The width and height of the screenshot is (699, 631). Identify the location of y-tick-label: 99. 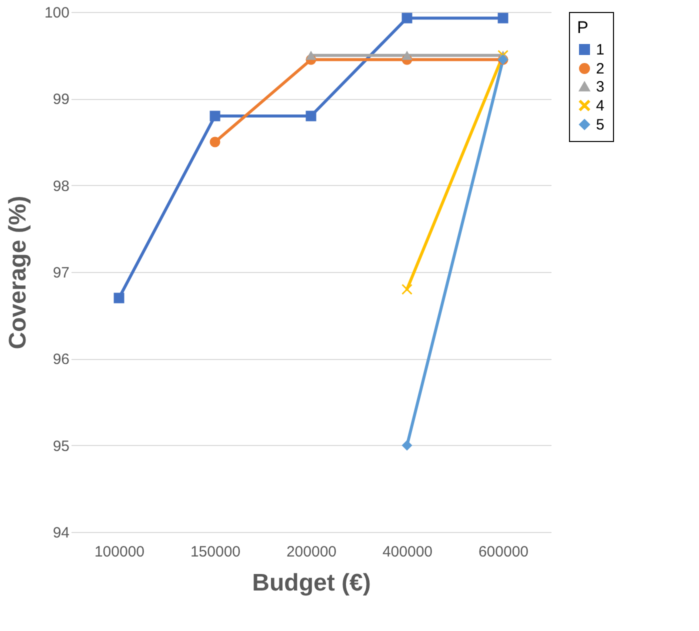
(61, 99).